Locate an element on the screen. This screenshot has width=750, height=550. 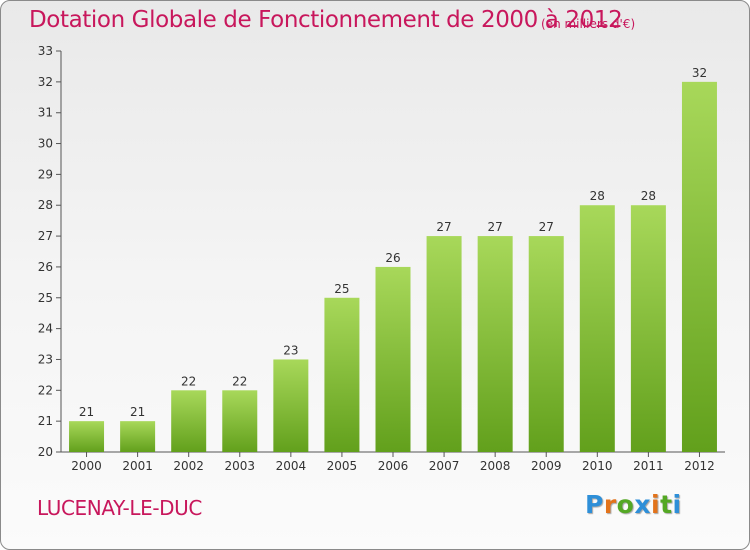
x-tick-label: 2009 is located at coordinates (546, 466).